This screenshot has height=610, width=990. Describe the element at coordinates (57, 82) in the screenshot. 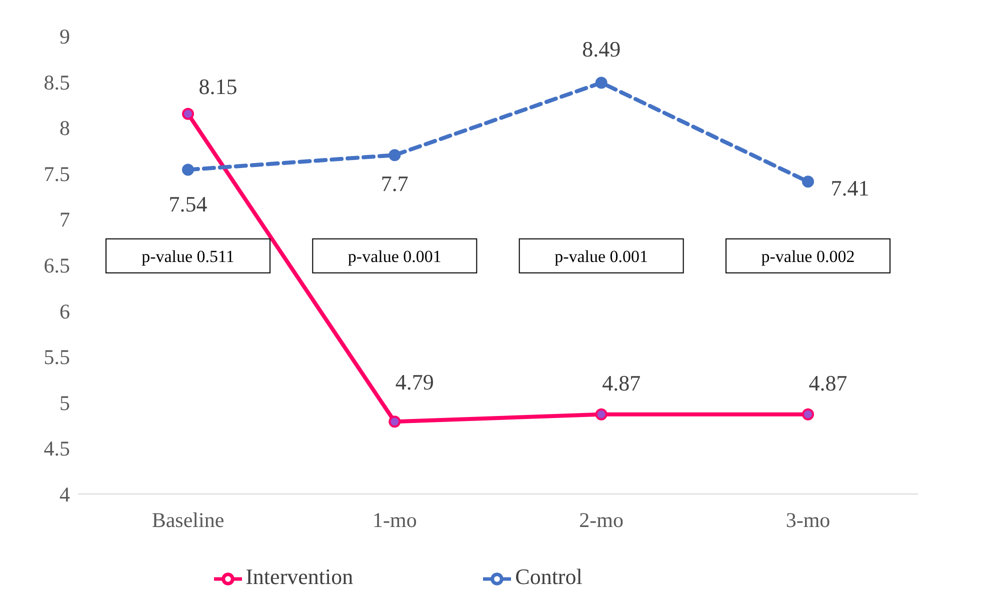

I see `y-tick-label: 8.5` at that location.